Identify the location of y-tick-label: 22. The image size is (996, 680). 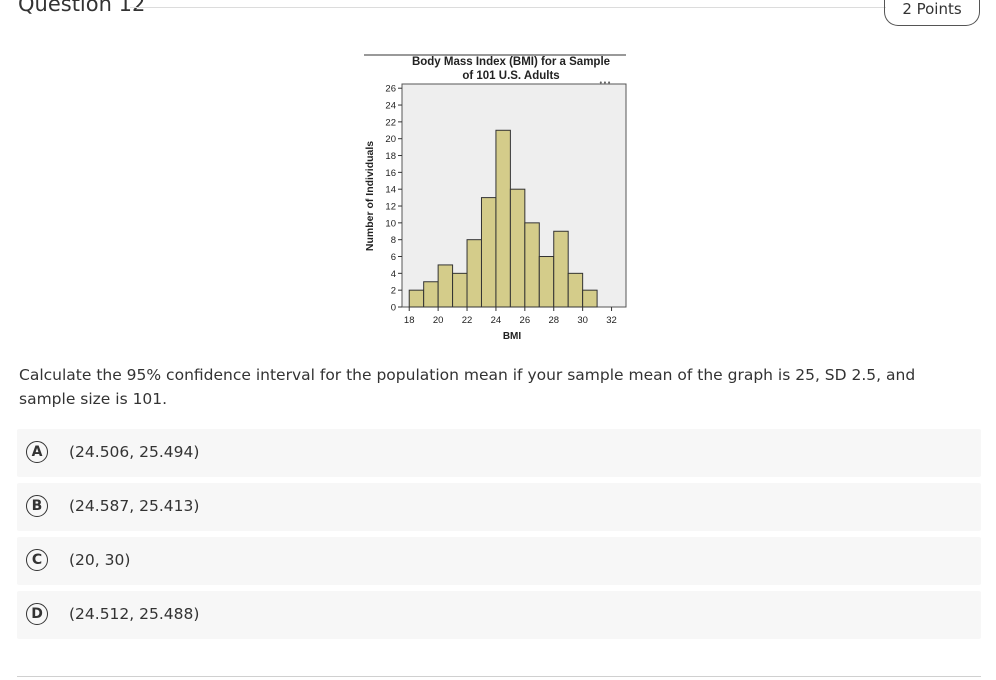
(390, 122).